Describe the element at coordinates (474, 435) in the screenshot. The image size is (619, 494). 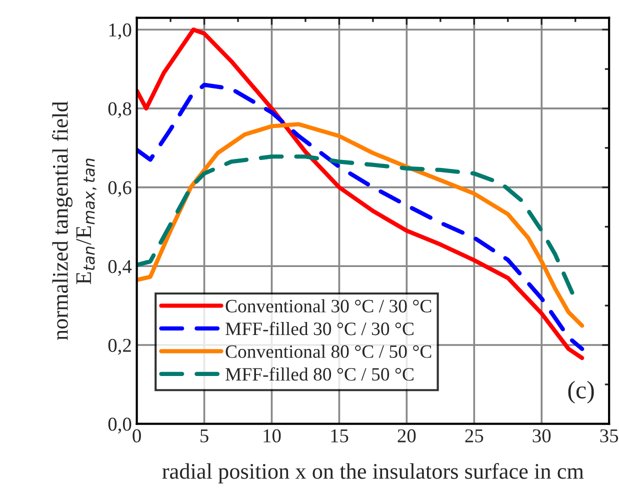
I see `x-tick-label: 25` at that location.